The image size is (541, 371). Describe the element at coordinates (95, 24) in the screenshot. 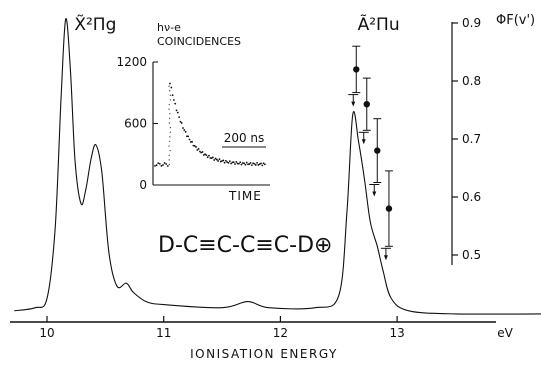

I see `peak-label: X̃²Πg` at that location.